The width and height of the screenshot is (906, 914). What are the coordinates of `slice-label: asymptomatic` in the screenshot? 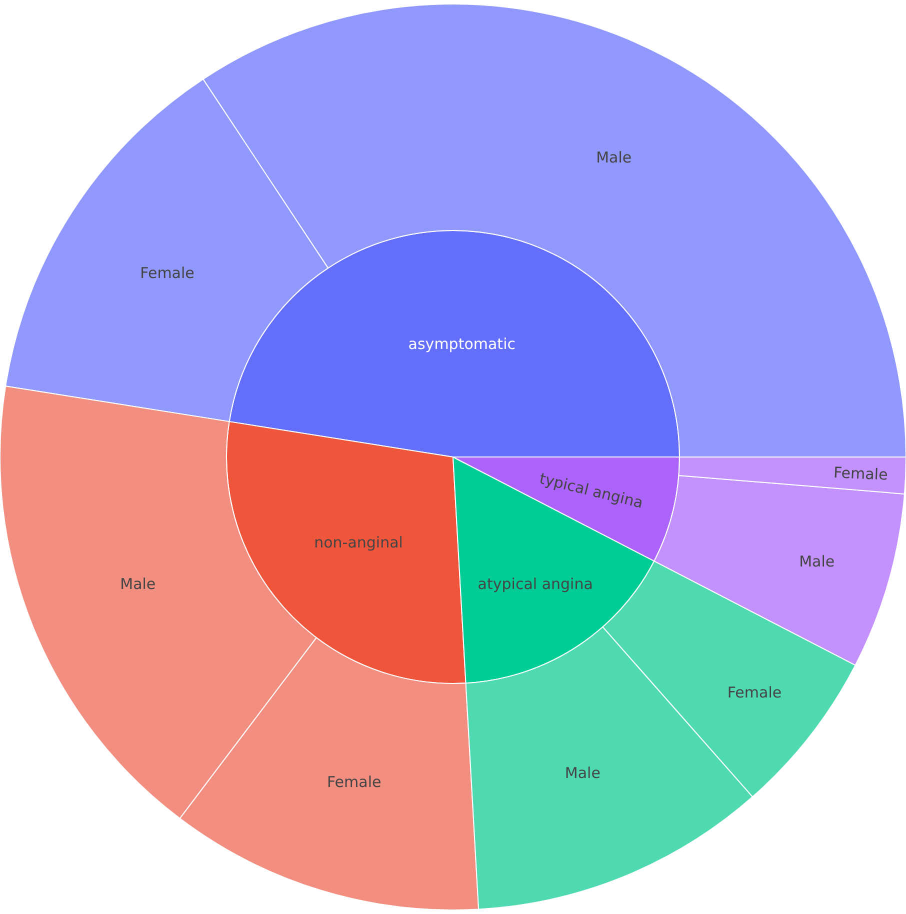 It's located at (462, 343).